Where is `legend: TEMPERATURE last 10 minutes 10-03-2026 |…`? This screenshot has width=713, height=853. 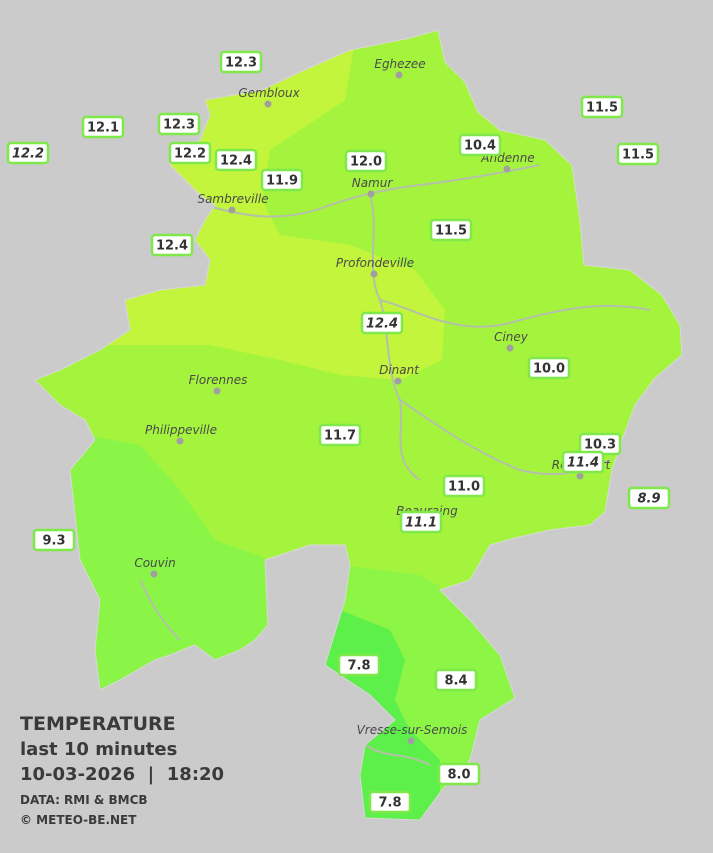 legend: TEMPERATURE last 10 minutes 10-03-2026 |… is located at coordinates (122, 770).